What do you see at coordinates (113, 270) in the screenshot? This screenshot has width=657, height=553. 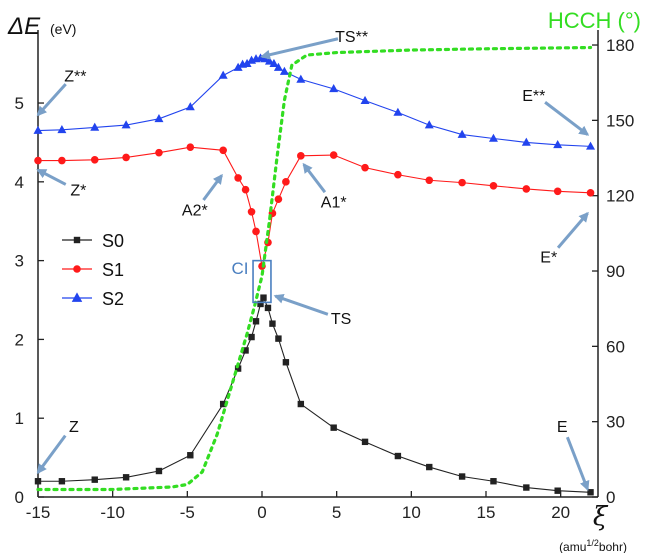 I see `legend-label: S1` at bounding box center [113, 270].